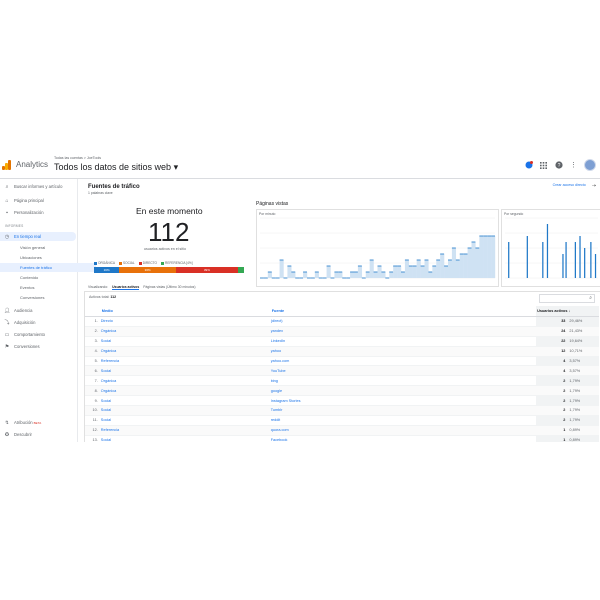 Image resolution: width=600 pixels, height=600 pixels. I want to click on create-shortcut-link: Crear acceso directo, so click(569, 185).